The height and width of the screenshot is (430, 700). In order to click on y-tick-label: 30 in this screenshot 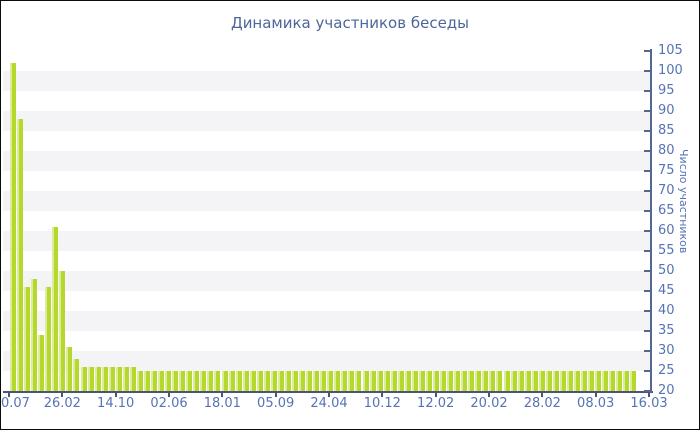, I will do `click(666, 350)`.